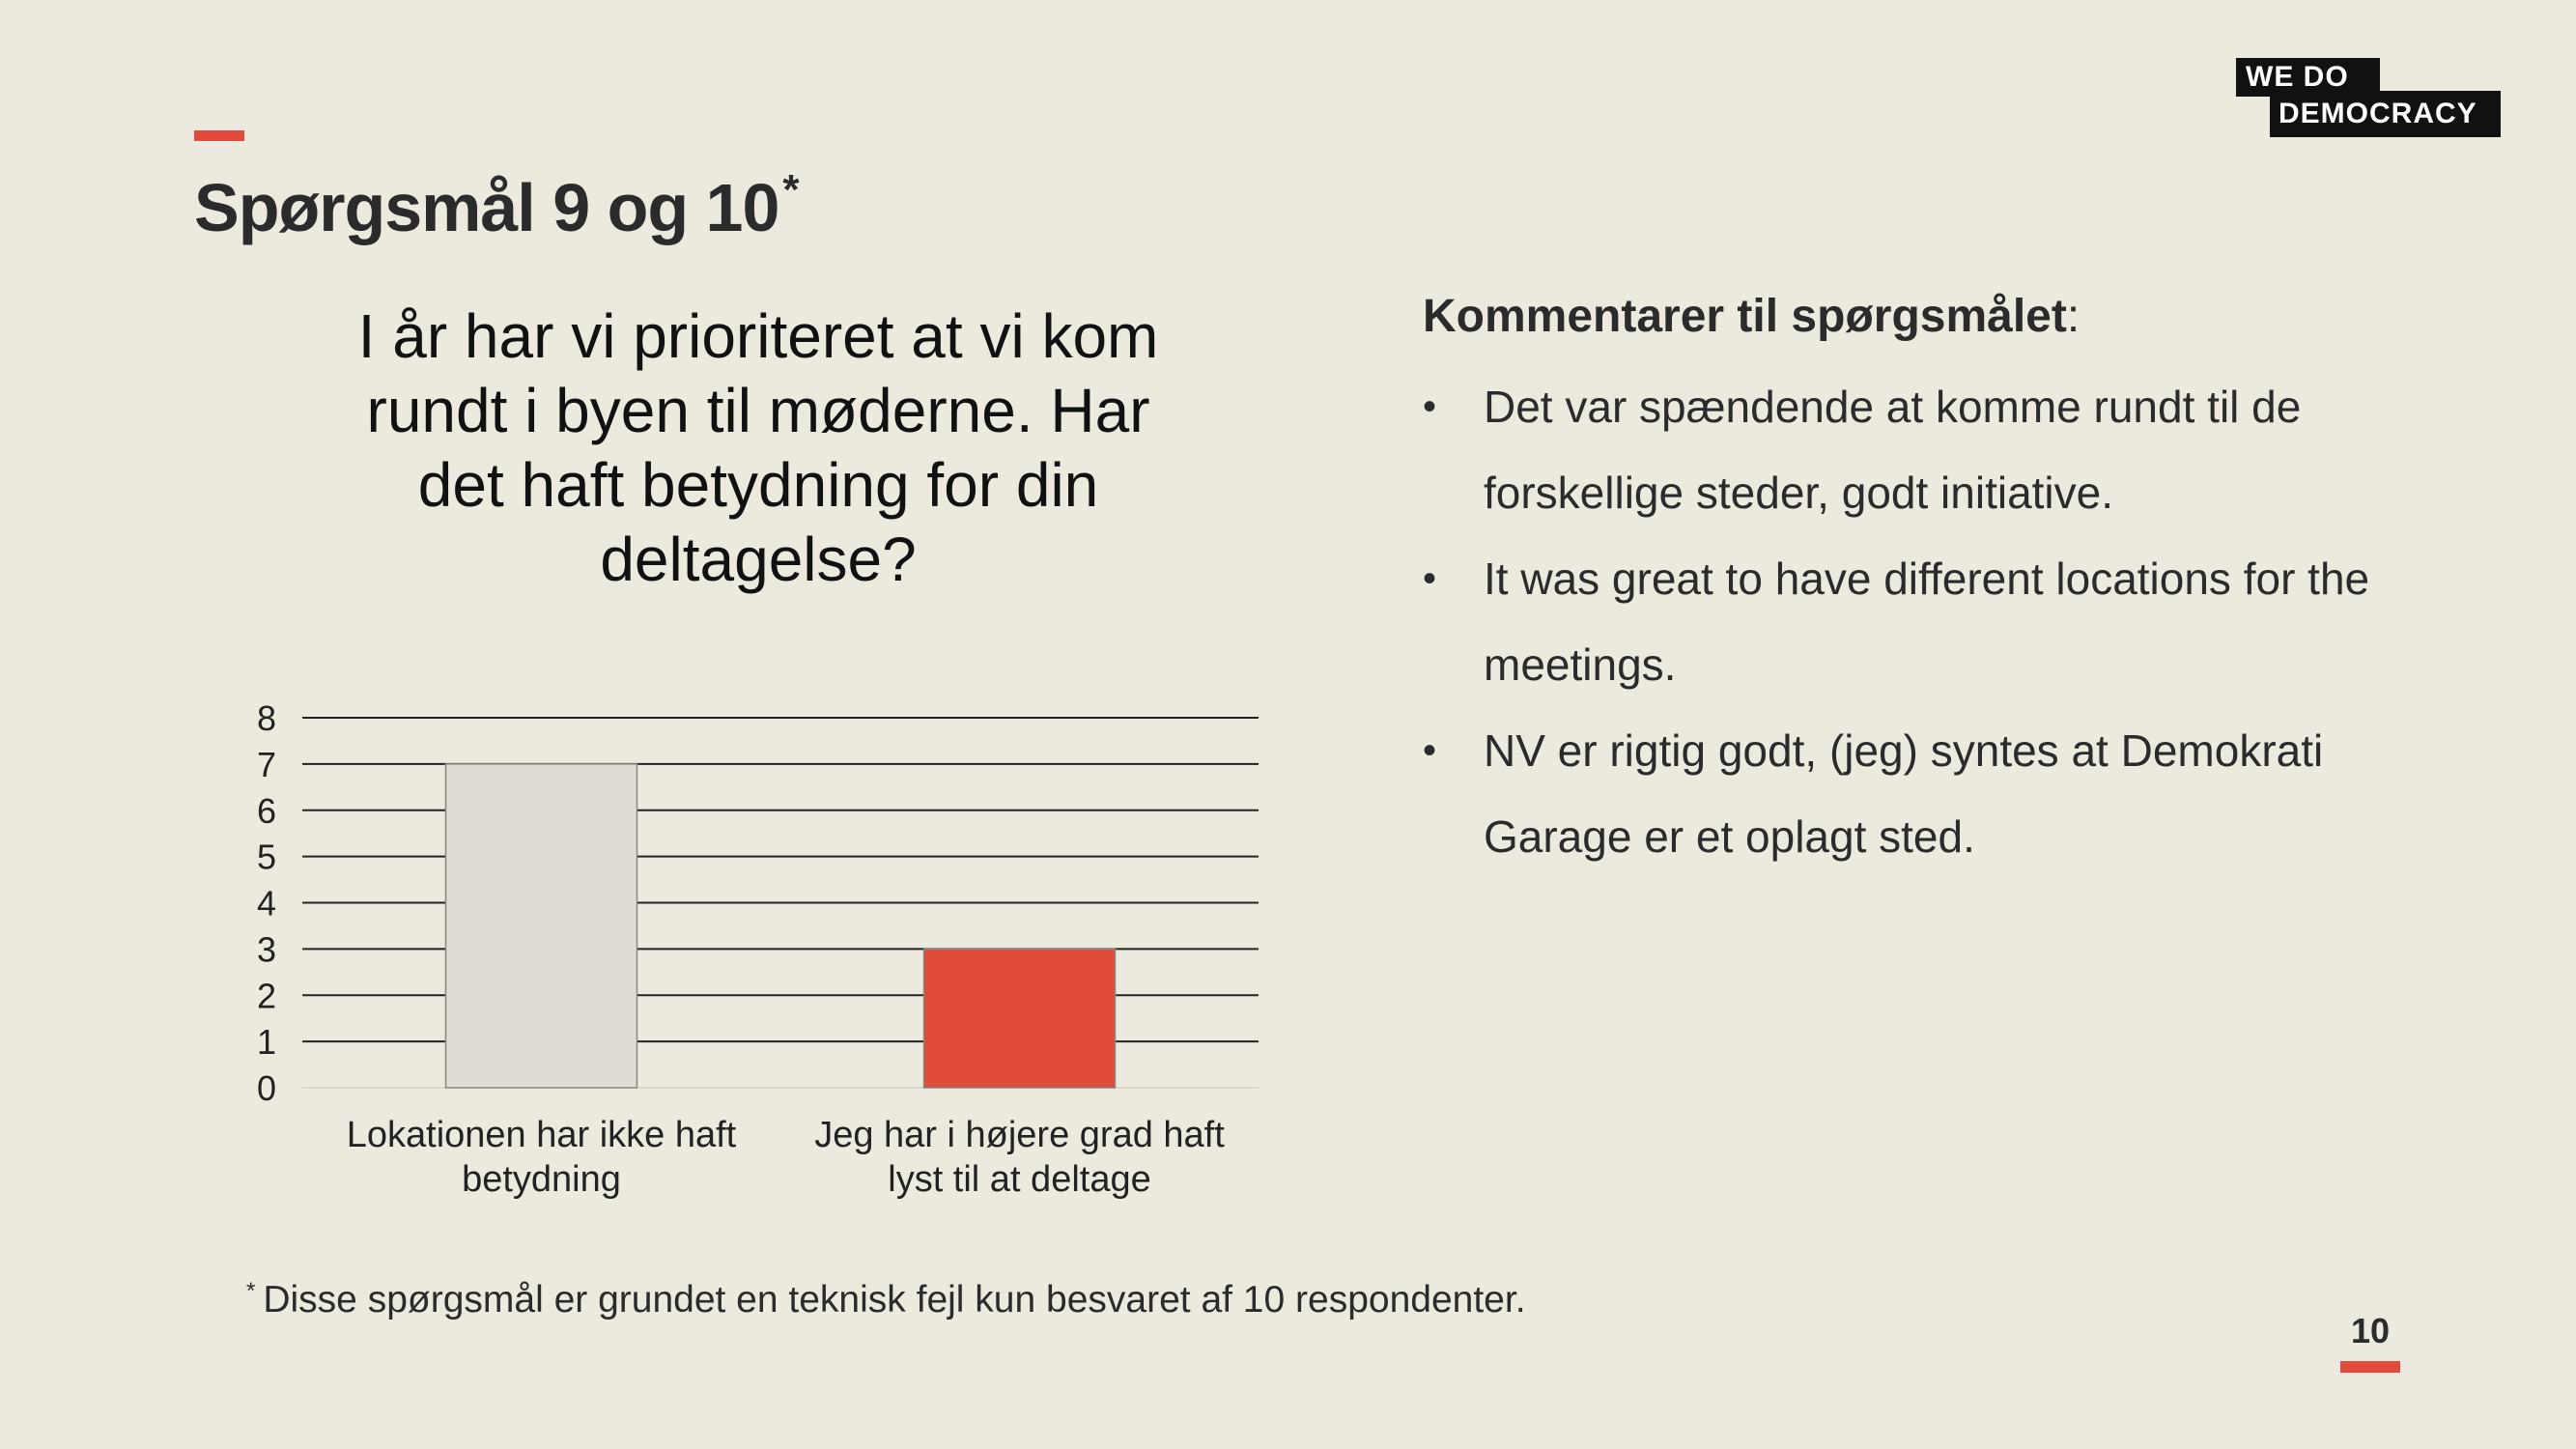 This screenshot has height=1449, width=2576. Describe the element at coordinates (266, 857) in the screenshot. I see `y-tick-label: 5` at that location.